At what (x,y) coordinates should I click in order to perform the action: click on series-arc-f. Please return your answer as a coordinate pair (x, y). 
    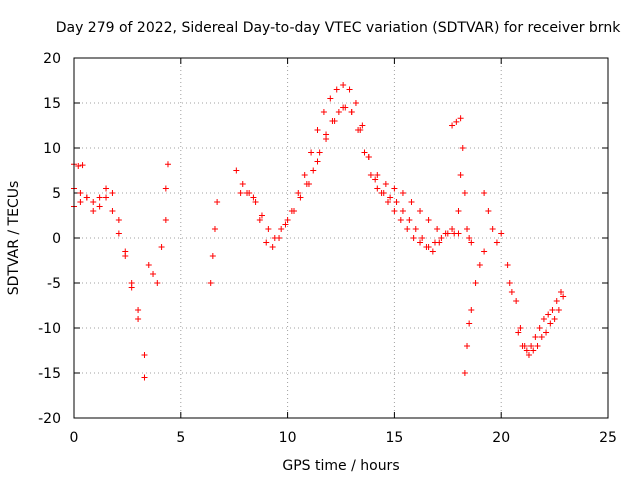
    Looking at the image, I should click on (214, 242).